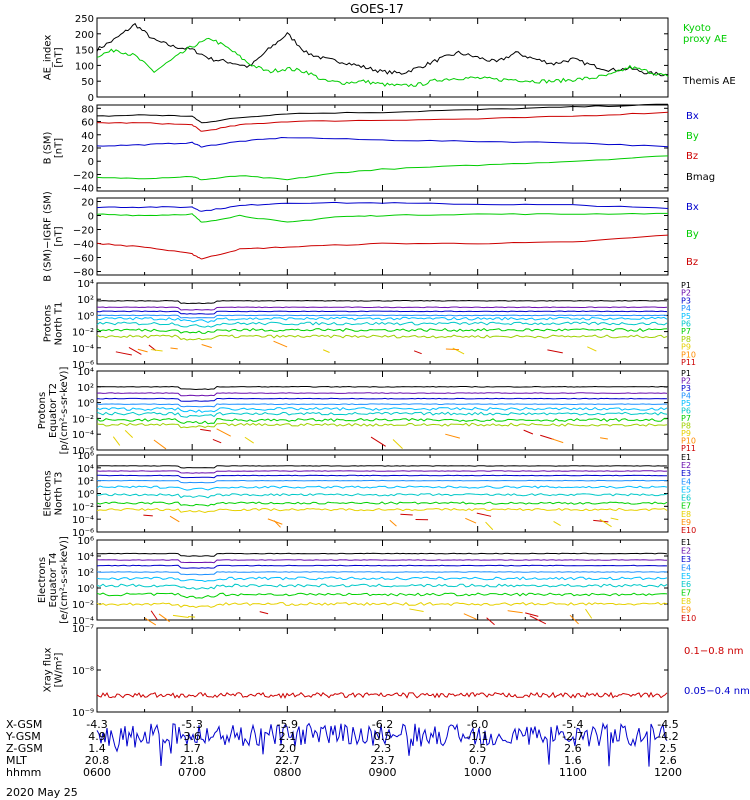 Image resolution: width=750 pixels, height=800 pixels. I want to click on y-tick-label: 10⁴, so click(85, 284).